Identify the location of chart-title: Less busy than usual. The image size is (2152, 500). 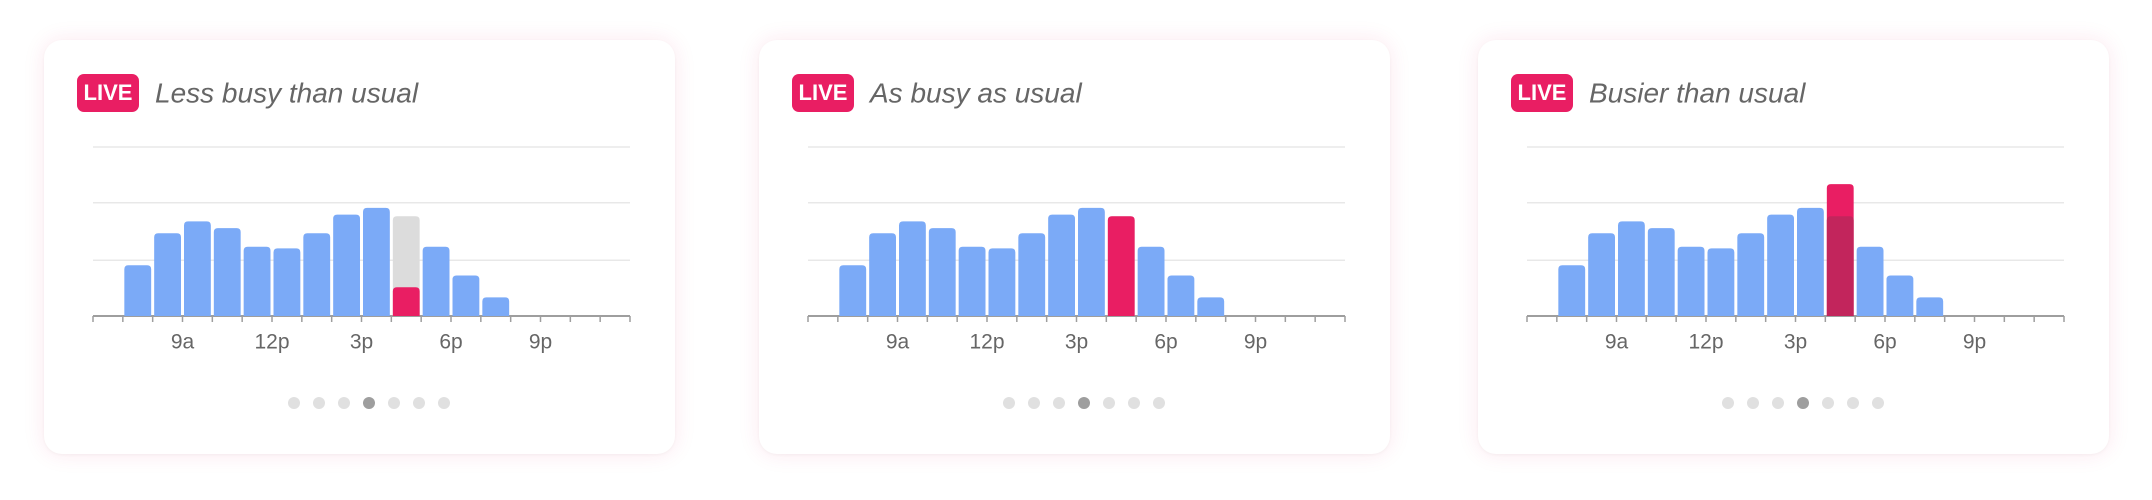
(287, 92).